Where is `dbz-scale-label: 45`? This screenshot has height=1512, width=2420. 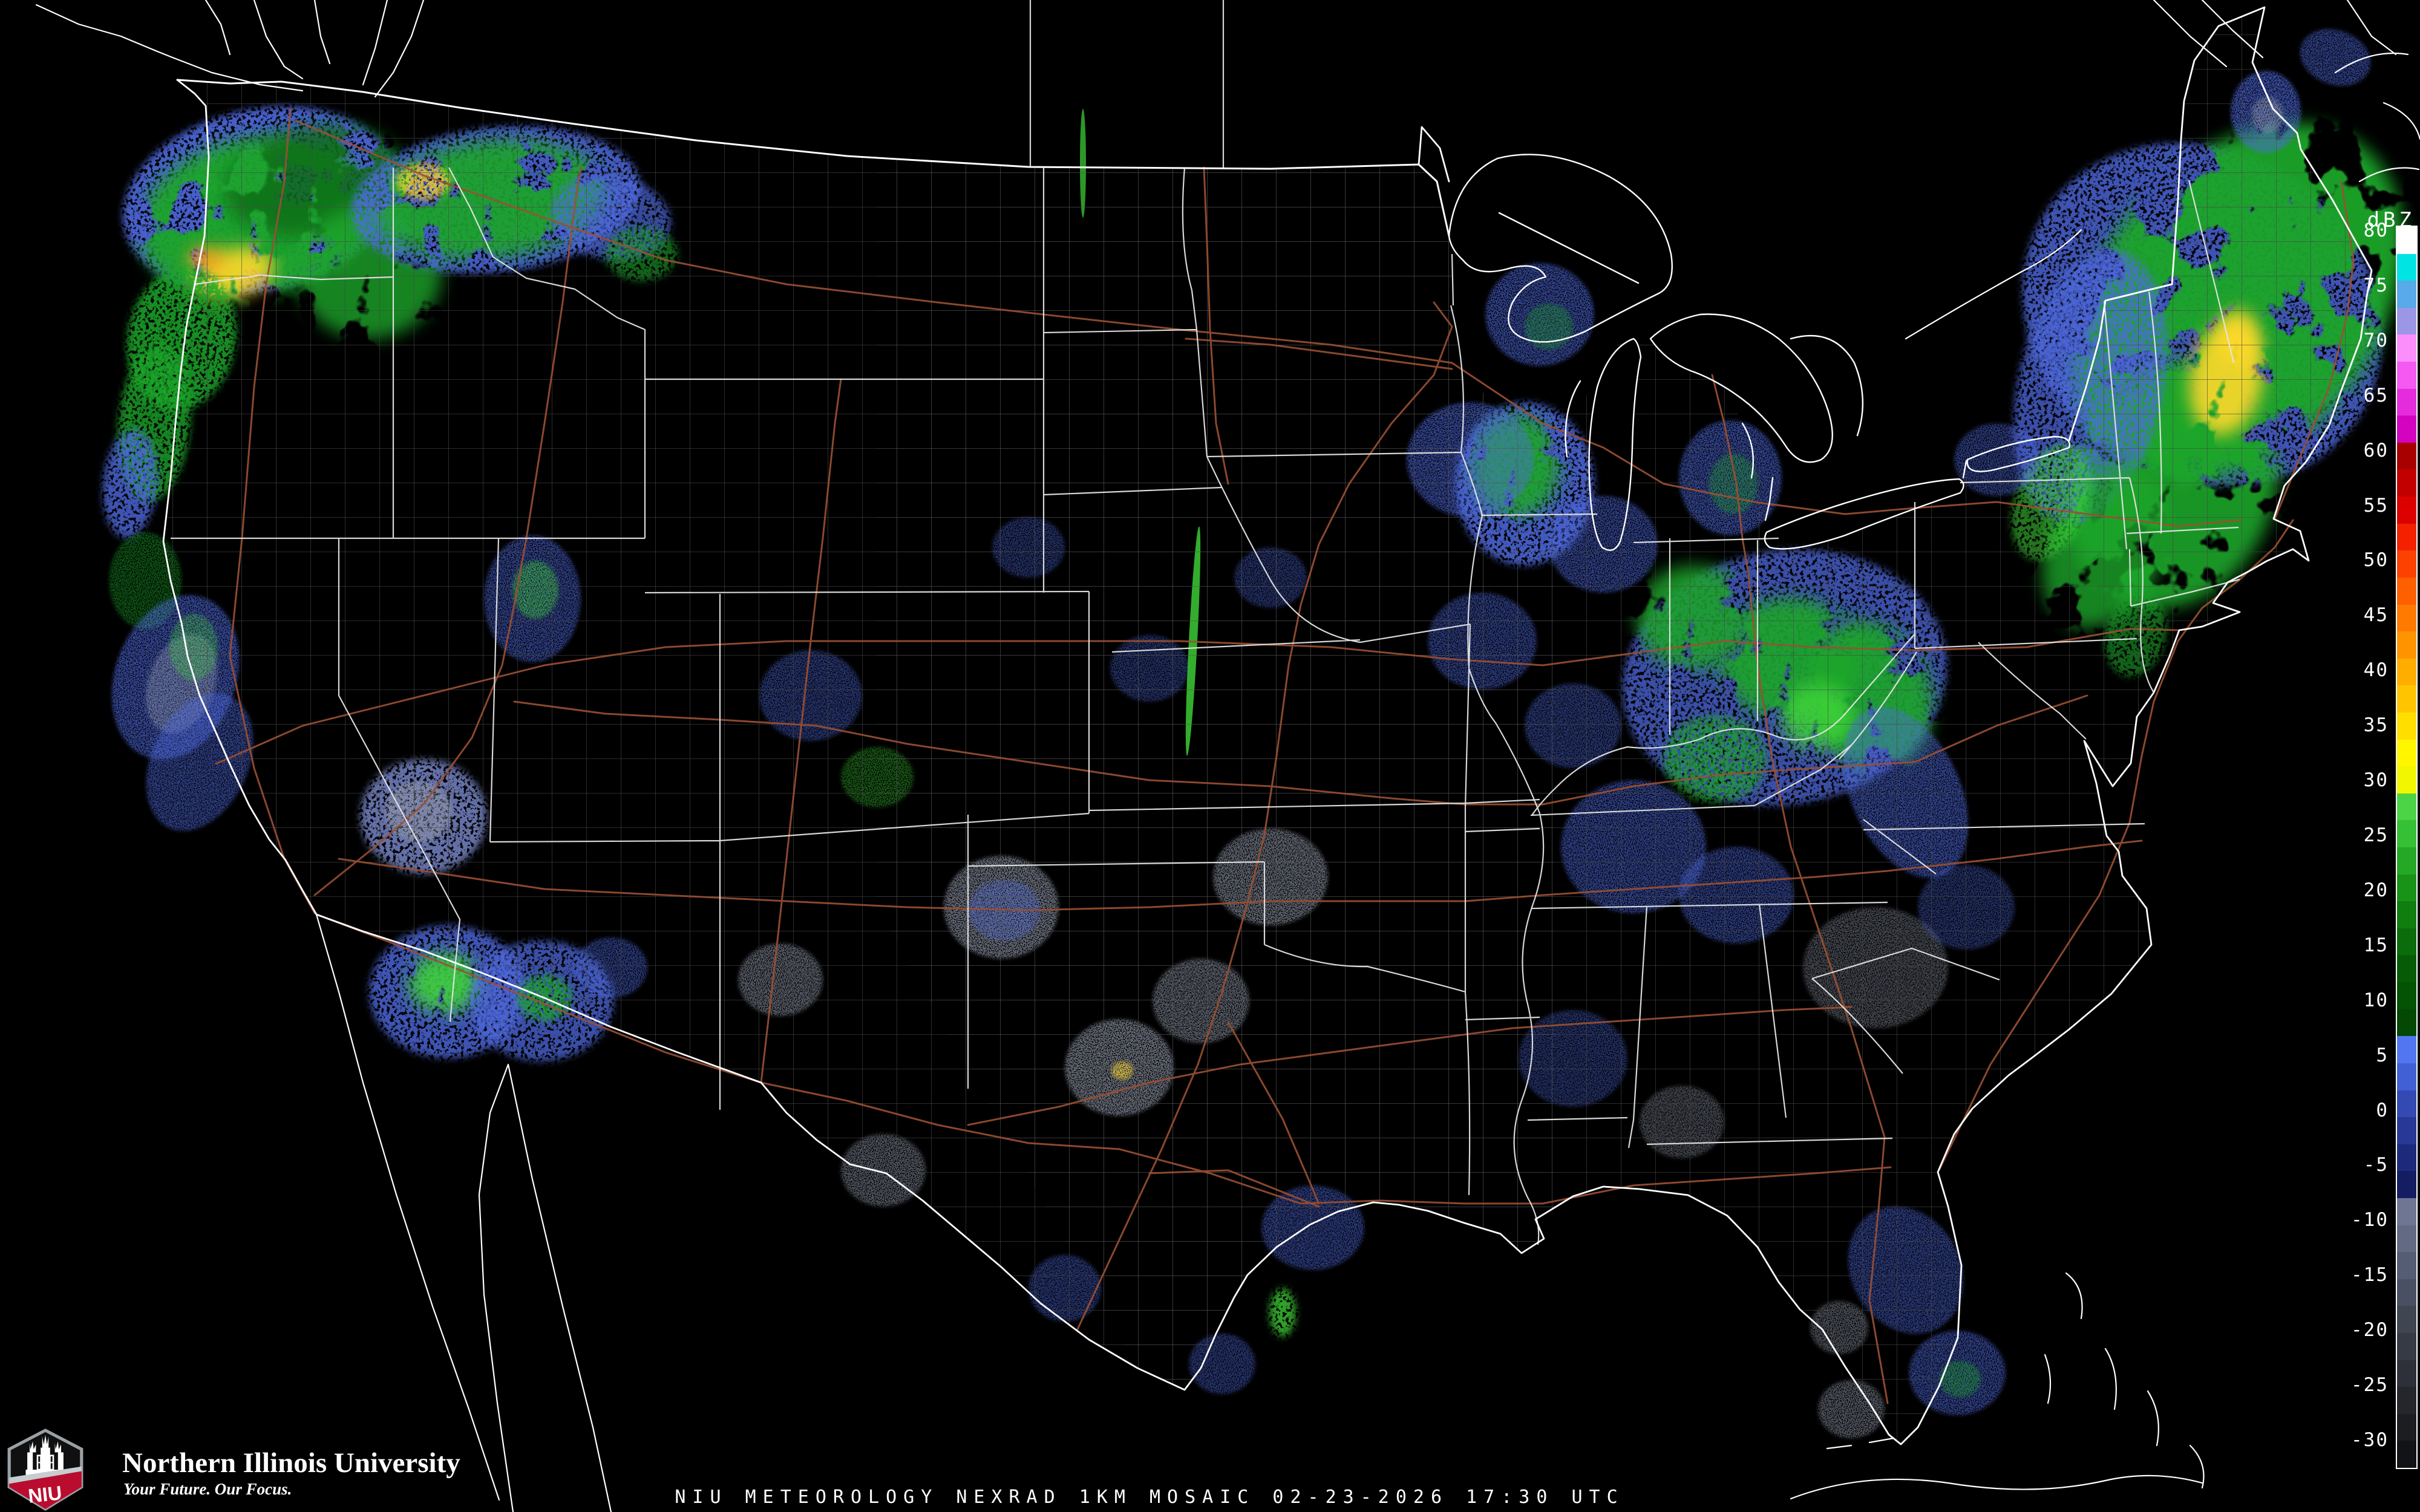 dbz-scale-label: 45 is located at coordinates (2376, 615).